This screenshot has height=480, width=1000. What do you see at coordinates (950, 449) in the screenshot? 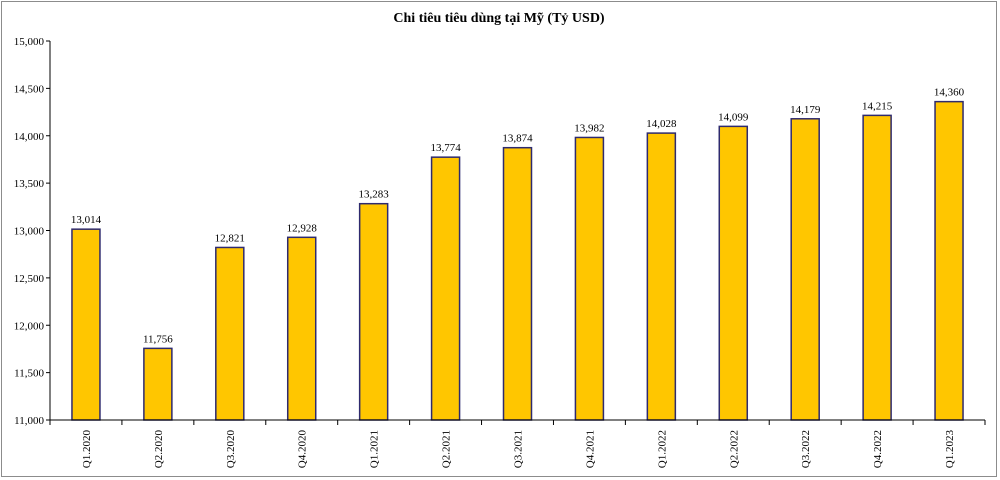
I see `x-tick-label: Q1.2023` at bounding box center [950, 449].